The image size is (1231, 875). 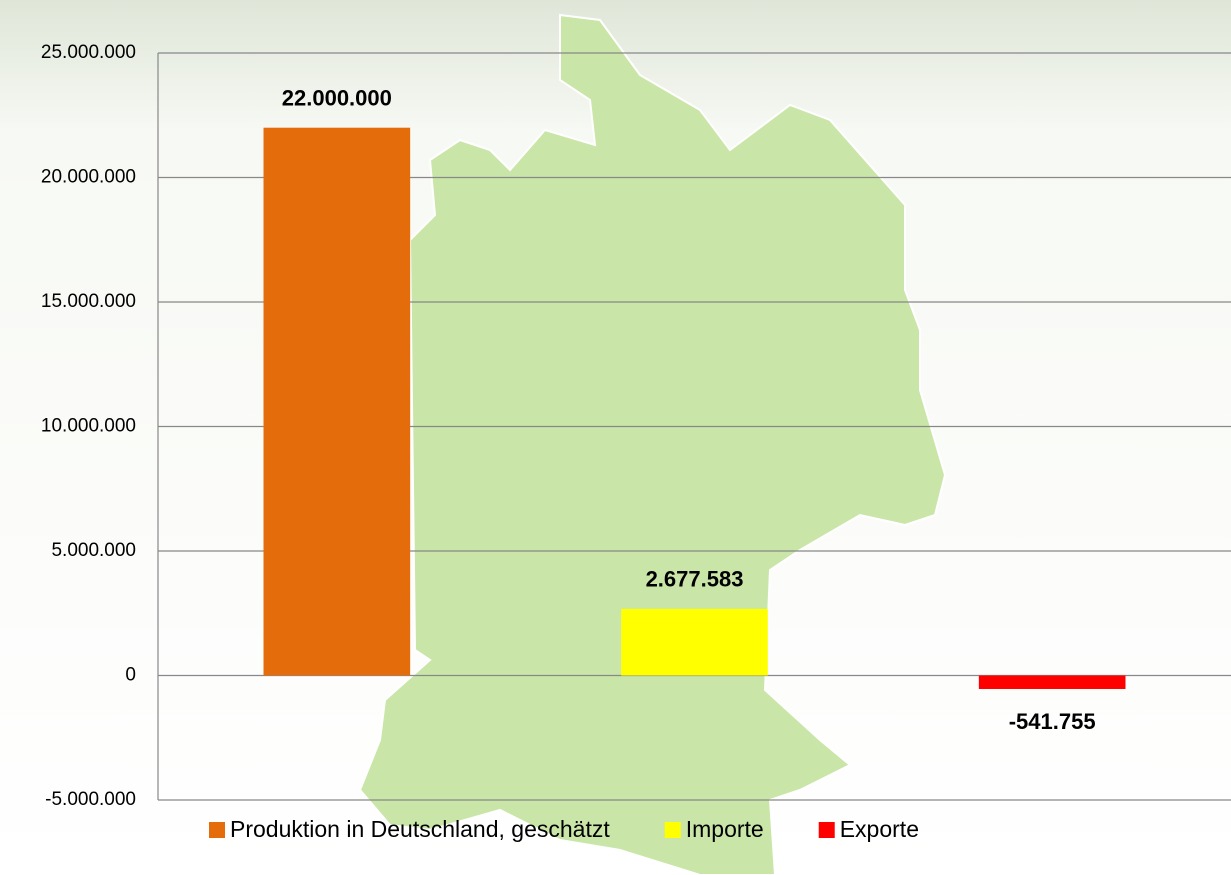 What do you see at coordinates (337, 98) in the screenshot?
I see `data-label: 22.000.000` at bounding box center [337, 98].